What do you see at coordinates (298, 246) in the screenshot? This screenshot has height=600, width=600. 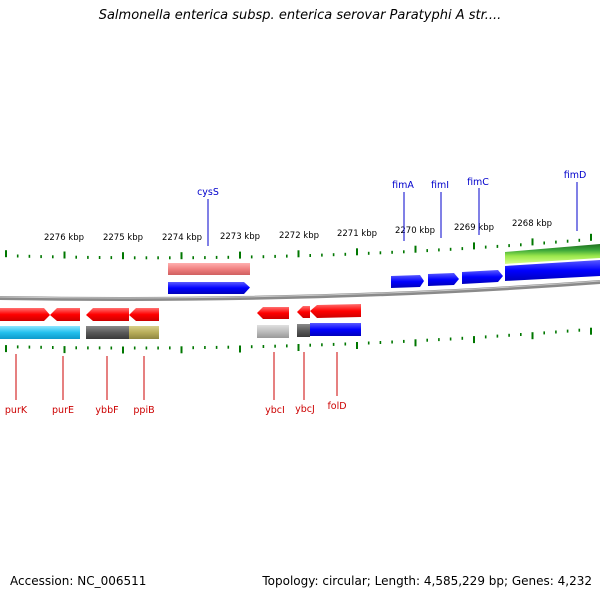 I see `scale-ticks-top` at bounding box center [298, 246].